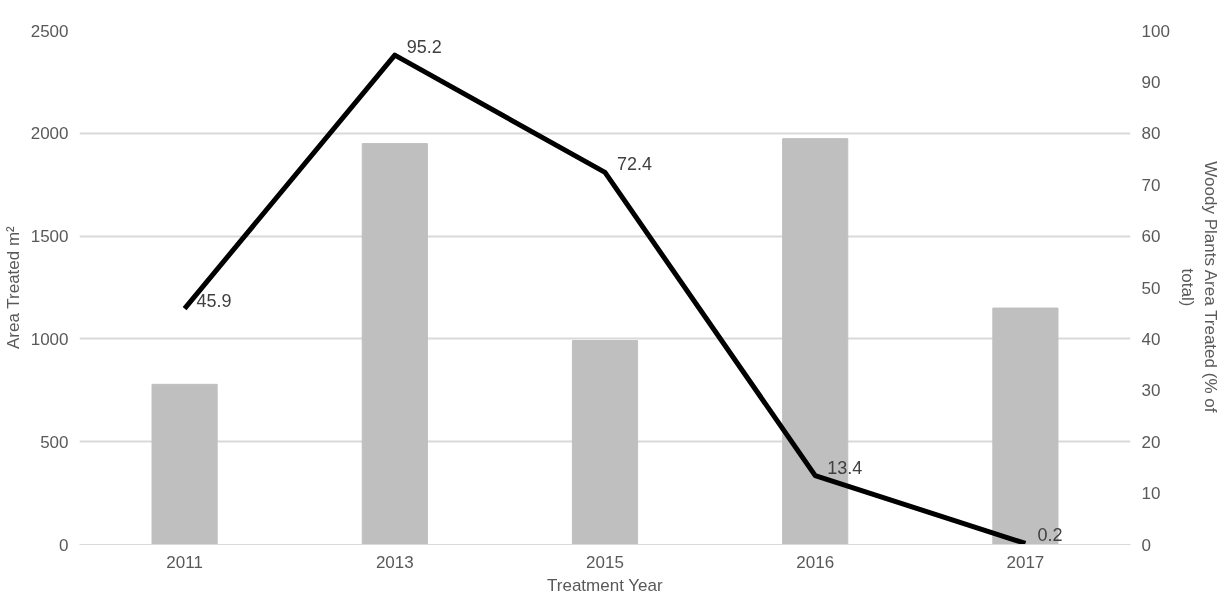 This screenshot has height=597, width=1222. Describe the element at coordinates (1025, 562) in the screenshot. I see `x-tick-label: 2017` at that location.